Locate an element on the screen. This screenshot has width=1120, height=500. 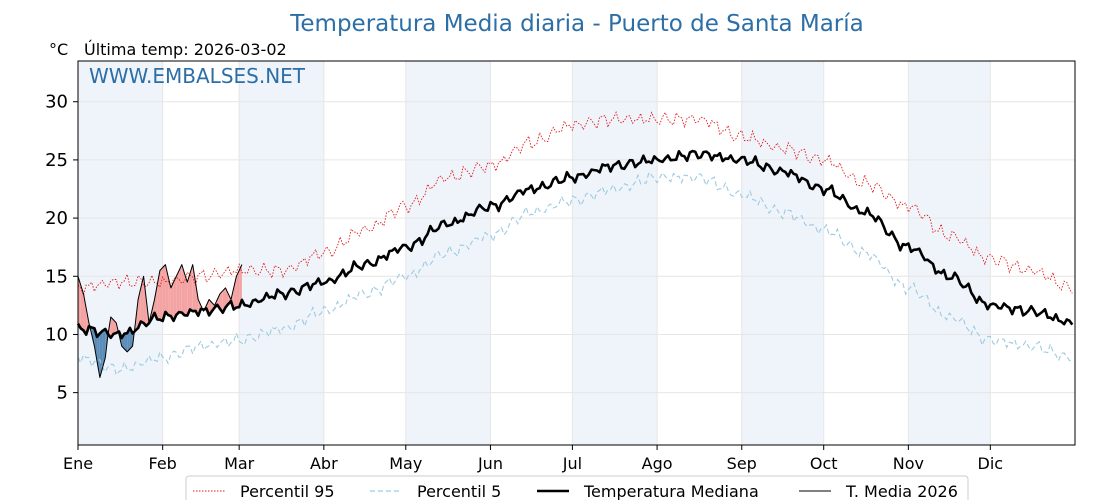
year-2026-line is located at coordinates (160, 321).